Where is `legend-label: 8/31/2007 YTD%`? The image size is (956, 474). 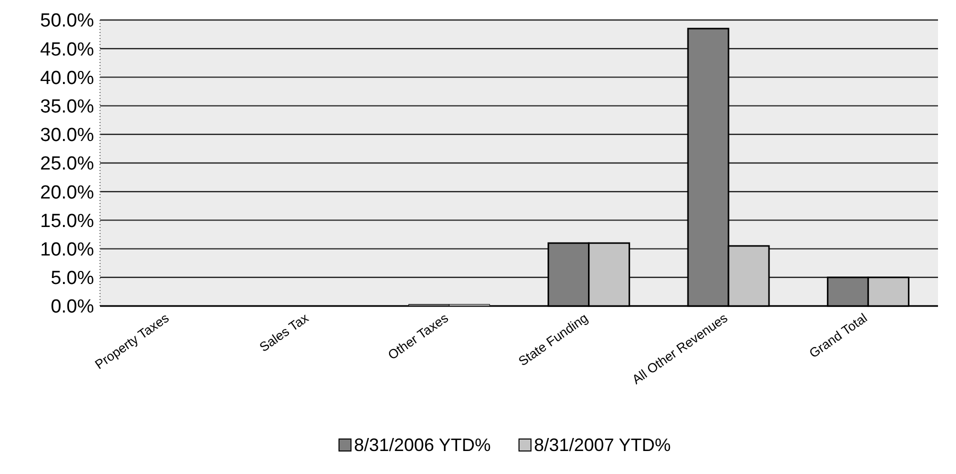
legend-label: 8/31/2007 YTD% is located at coordinates (602, 445).